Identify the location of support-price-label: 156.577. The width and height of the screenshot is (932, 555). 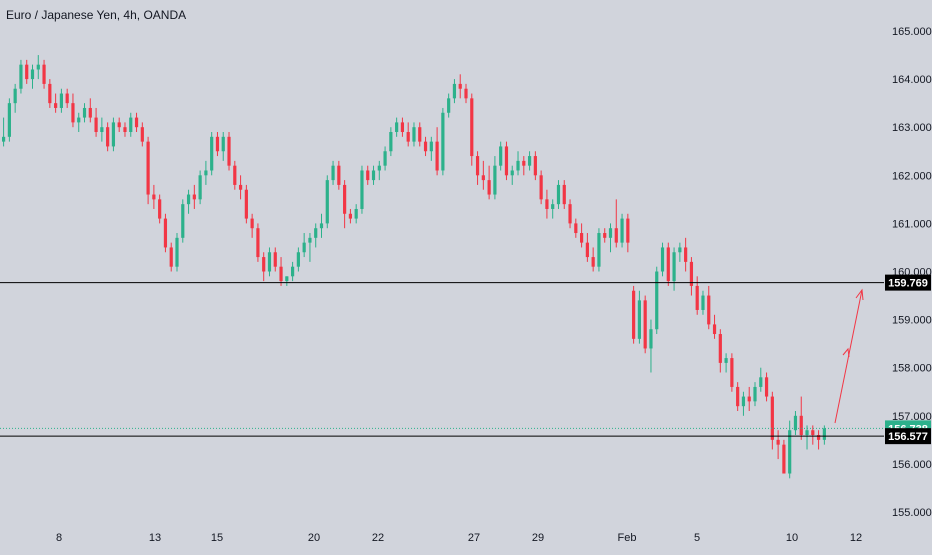
(908, 436).